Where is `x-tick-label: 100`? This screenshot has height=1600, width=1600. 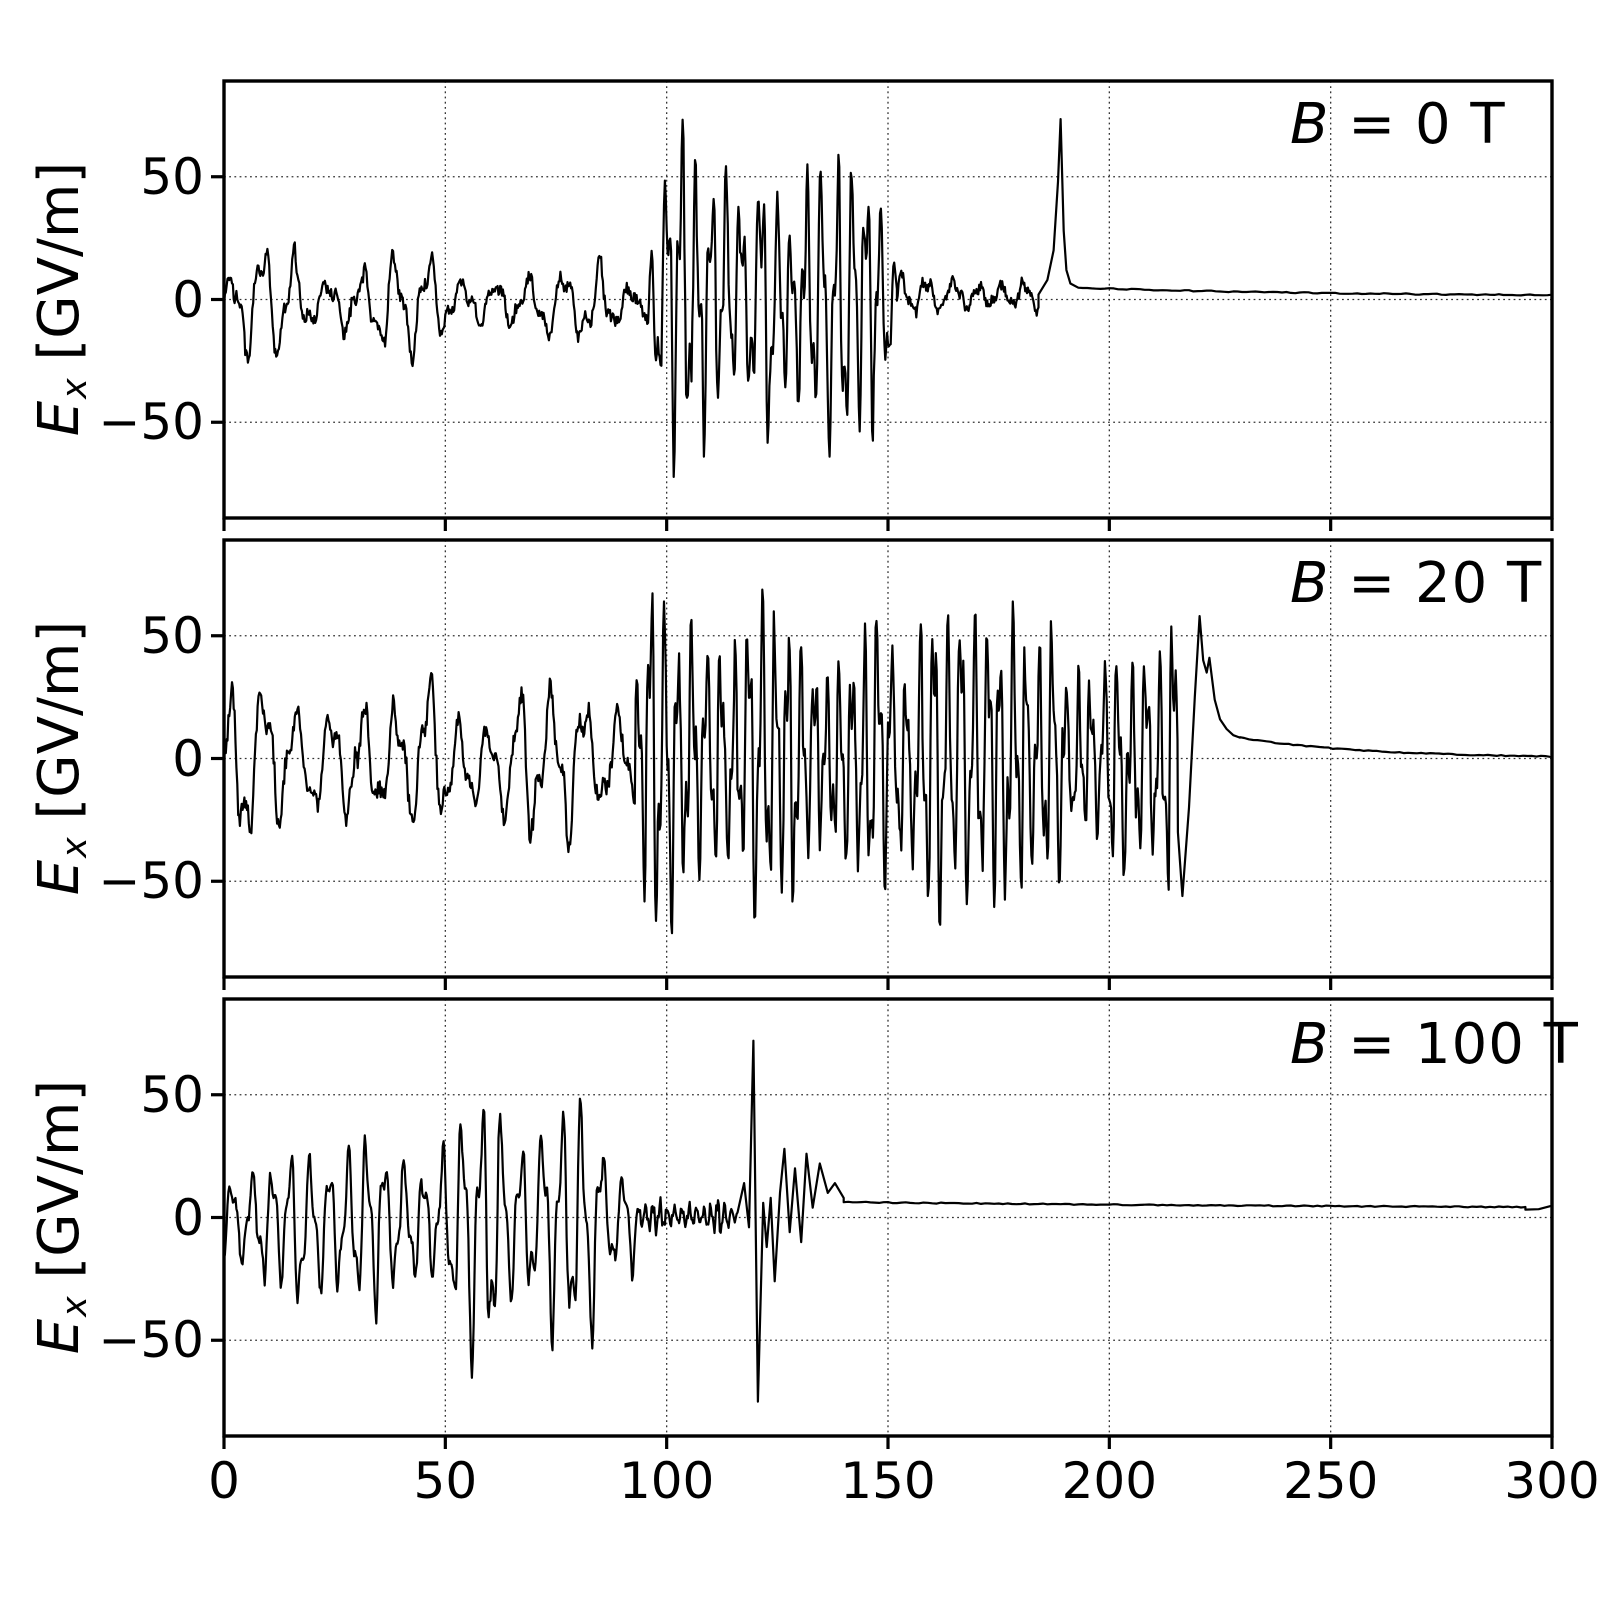 x-tick-label: 100 is located at coordinates (666, 1481).